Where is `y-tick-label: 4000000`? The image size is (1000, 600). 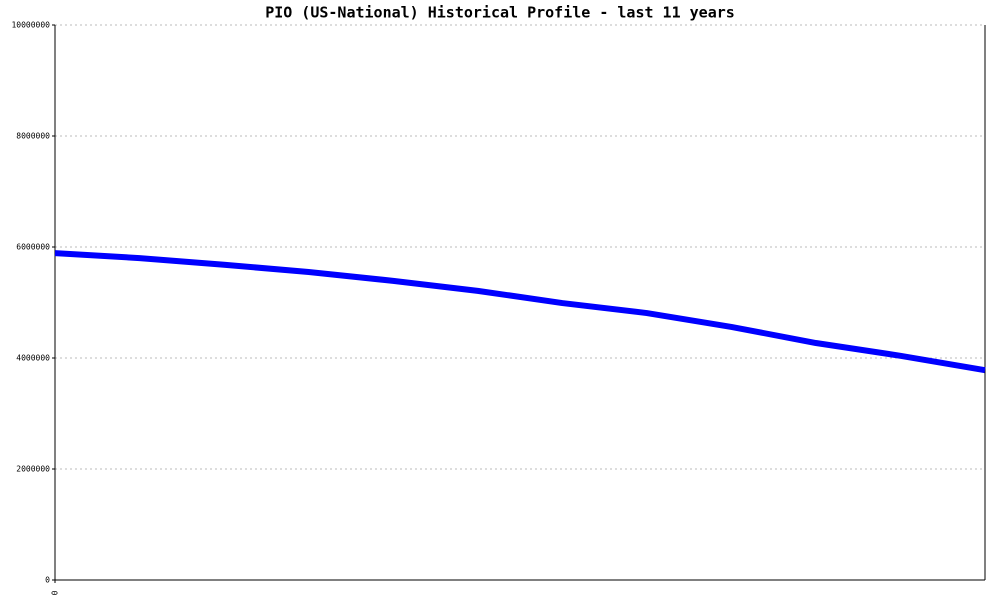
y-tick-label: 4000000 is located at coordinates (33, 358).